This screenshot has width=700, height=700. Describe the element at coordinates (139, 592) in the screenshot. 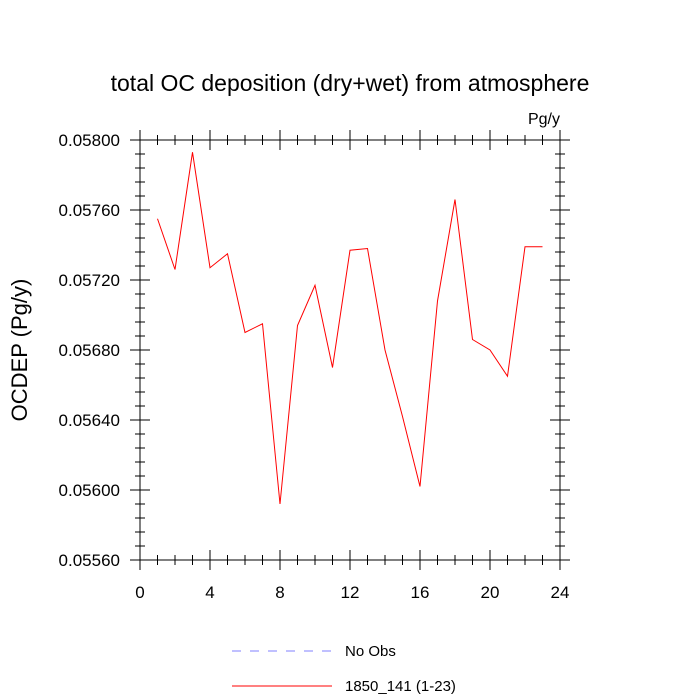

I see `x-tick-label: 0` at that location.